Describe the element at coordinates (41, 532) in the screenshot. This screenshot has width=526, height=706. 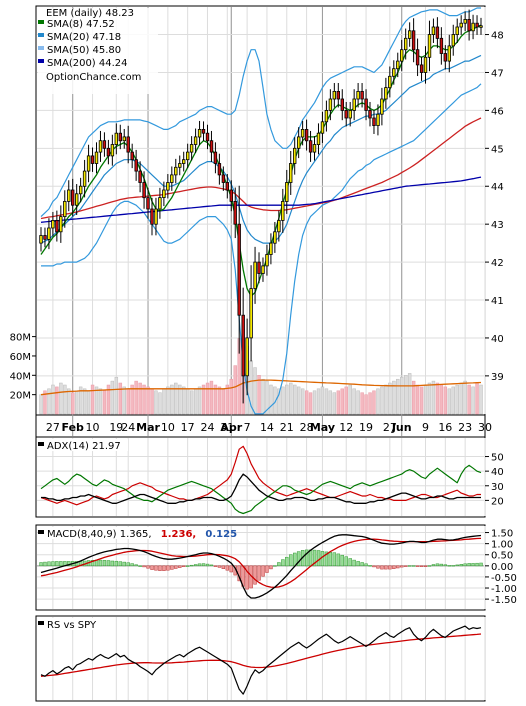
I see `macd-swatch` at that location.